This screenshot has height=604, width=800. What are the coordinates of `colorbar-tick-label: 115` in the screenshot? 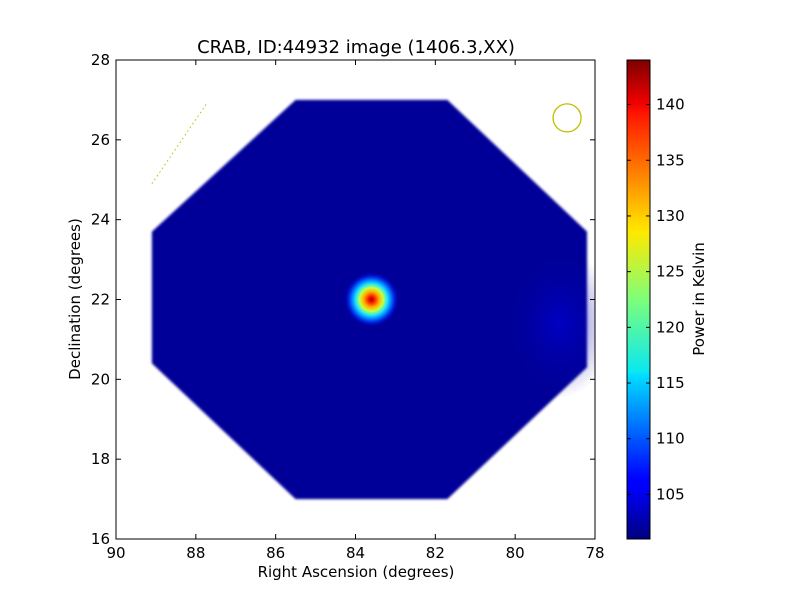 It's located at (670, 383).